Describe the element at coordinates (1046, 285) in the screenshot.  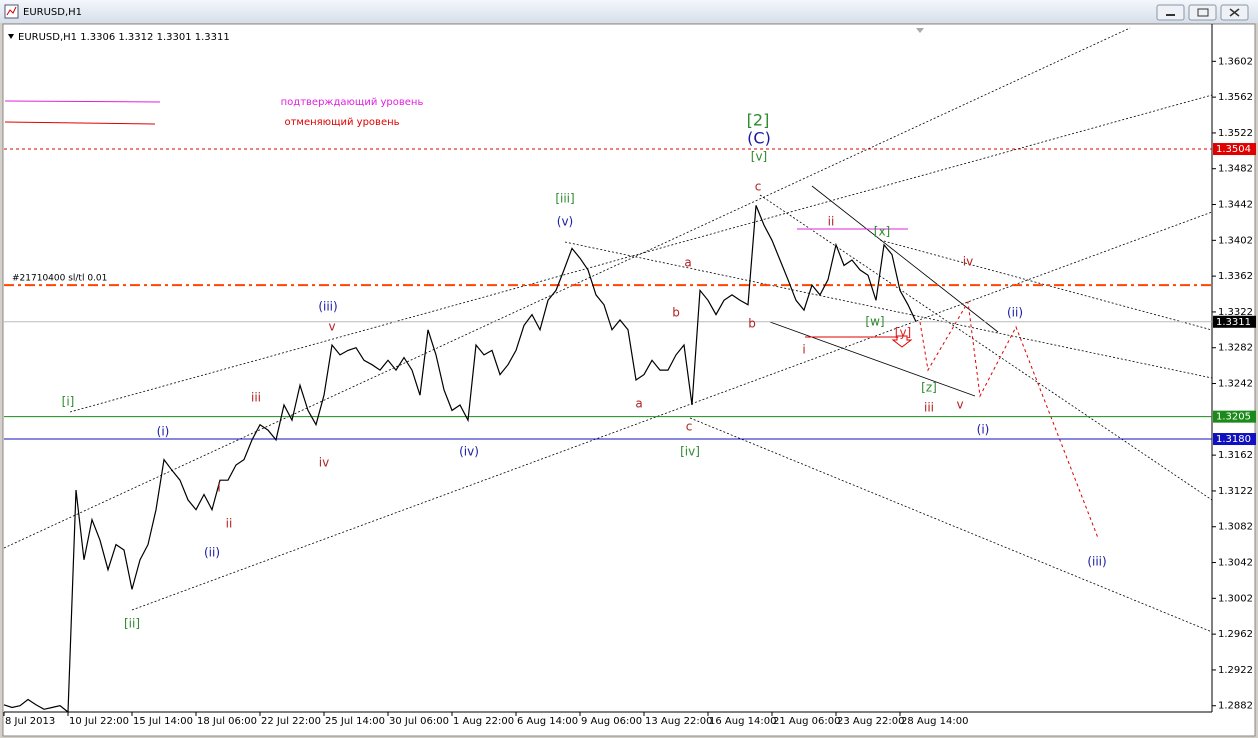
I see `channel-line` at that location.